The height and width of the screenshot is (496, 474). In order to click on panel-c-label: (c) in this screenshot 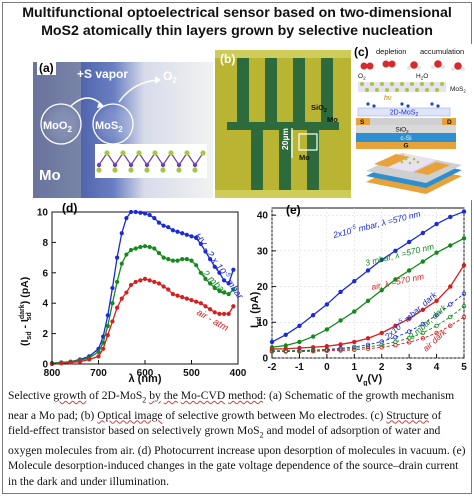, I will do `click(361, 52)`.